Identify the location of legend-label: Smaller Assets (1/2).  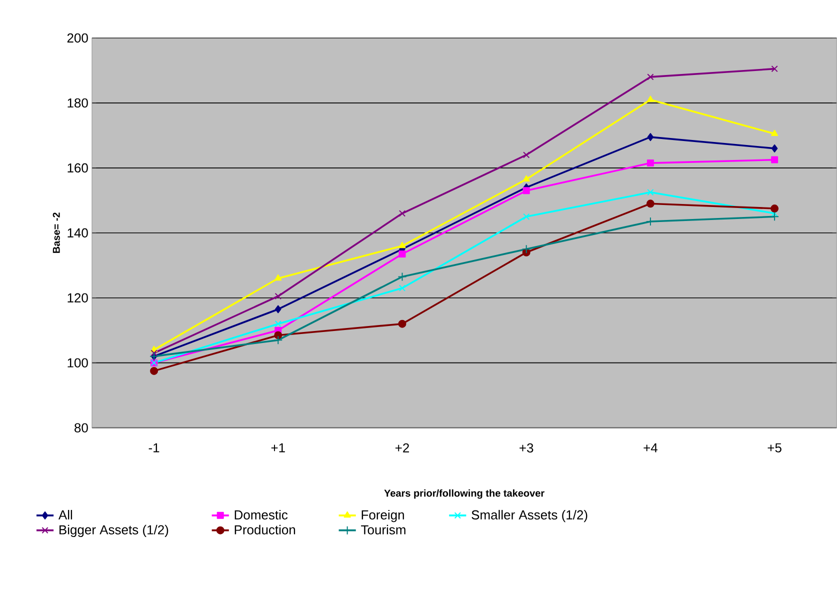
(530, 516).